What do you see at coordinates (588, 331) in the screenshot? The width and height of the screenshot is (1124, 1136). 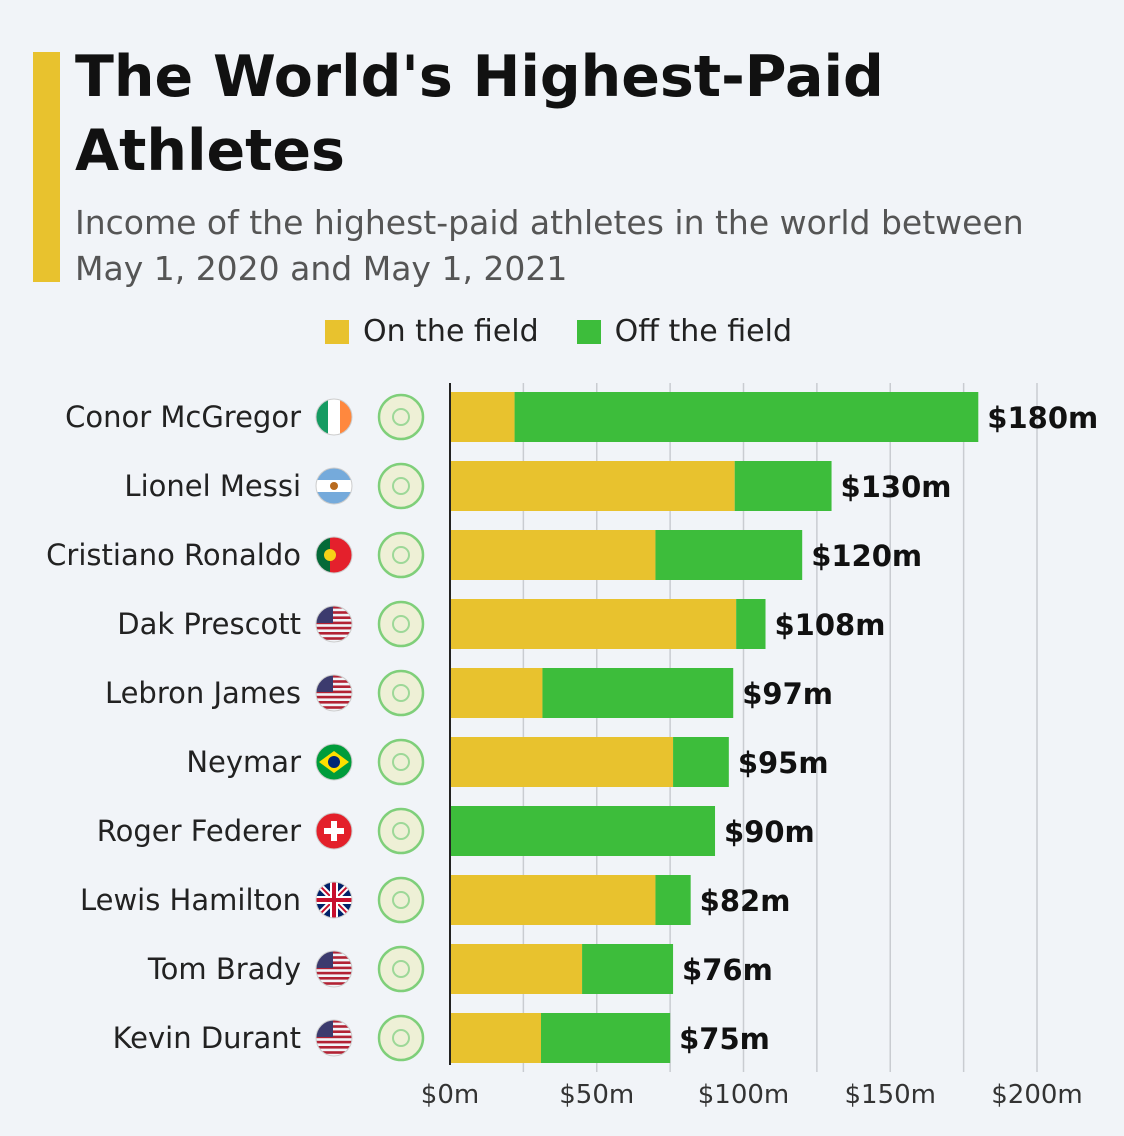 I see `legend-swatch-off-field` at bounding box center [588, 331].